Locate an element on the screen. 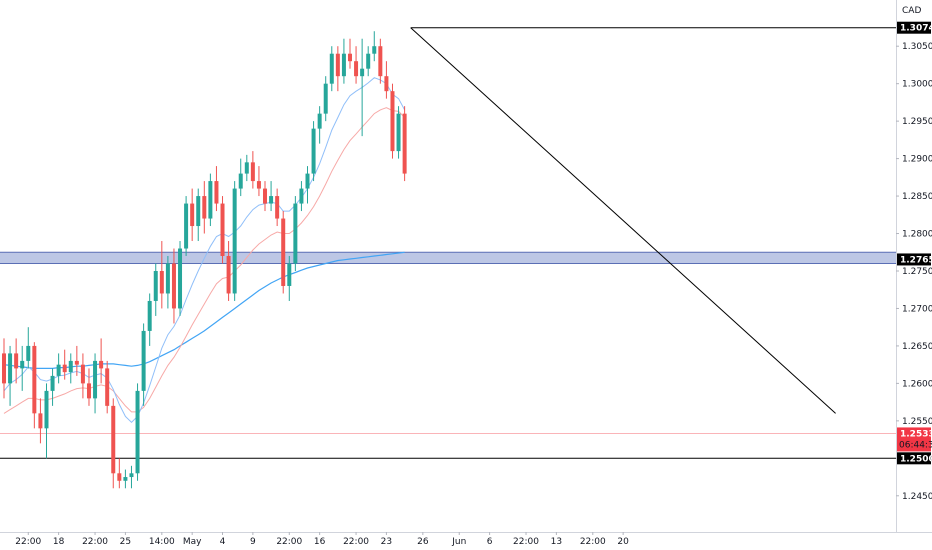 The image size is (932, 550). y-tick-label: 1.28500 is located at coordinates (917, 197).